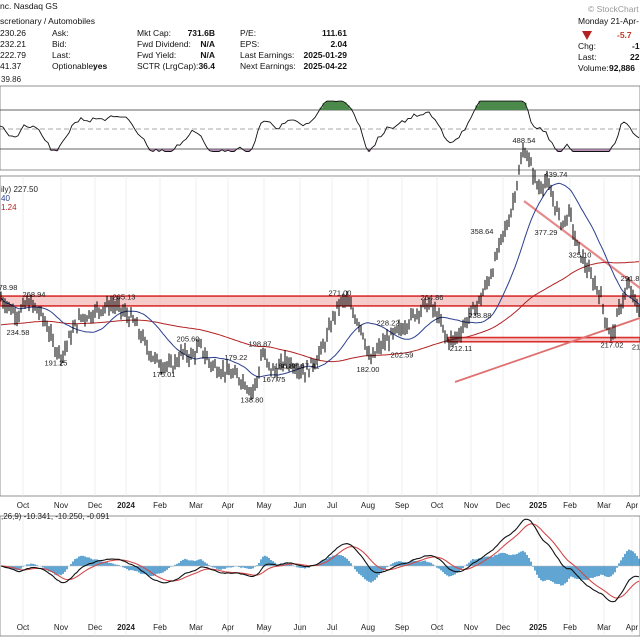  What do you see at coordinates (249, 44) in the screenshot?
I see `hdr-eps-label: EPS:` at bounding box center [249, 44].